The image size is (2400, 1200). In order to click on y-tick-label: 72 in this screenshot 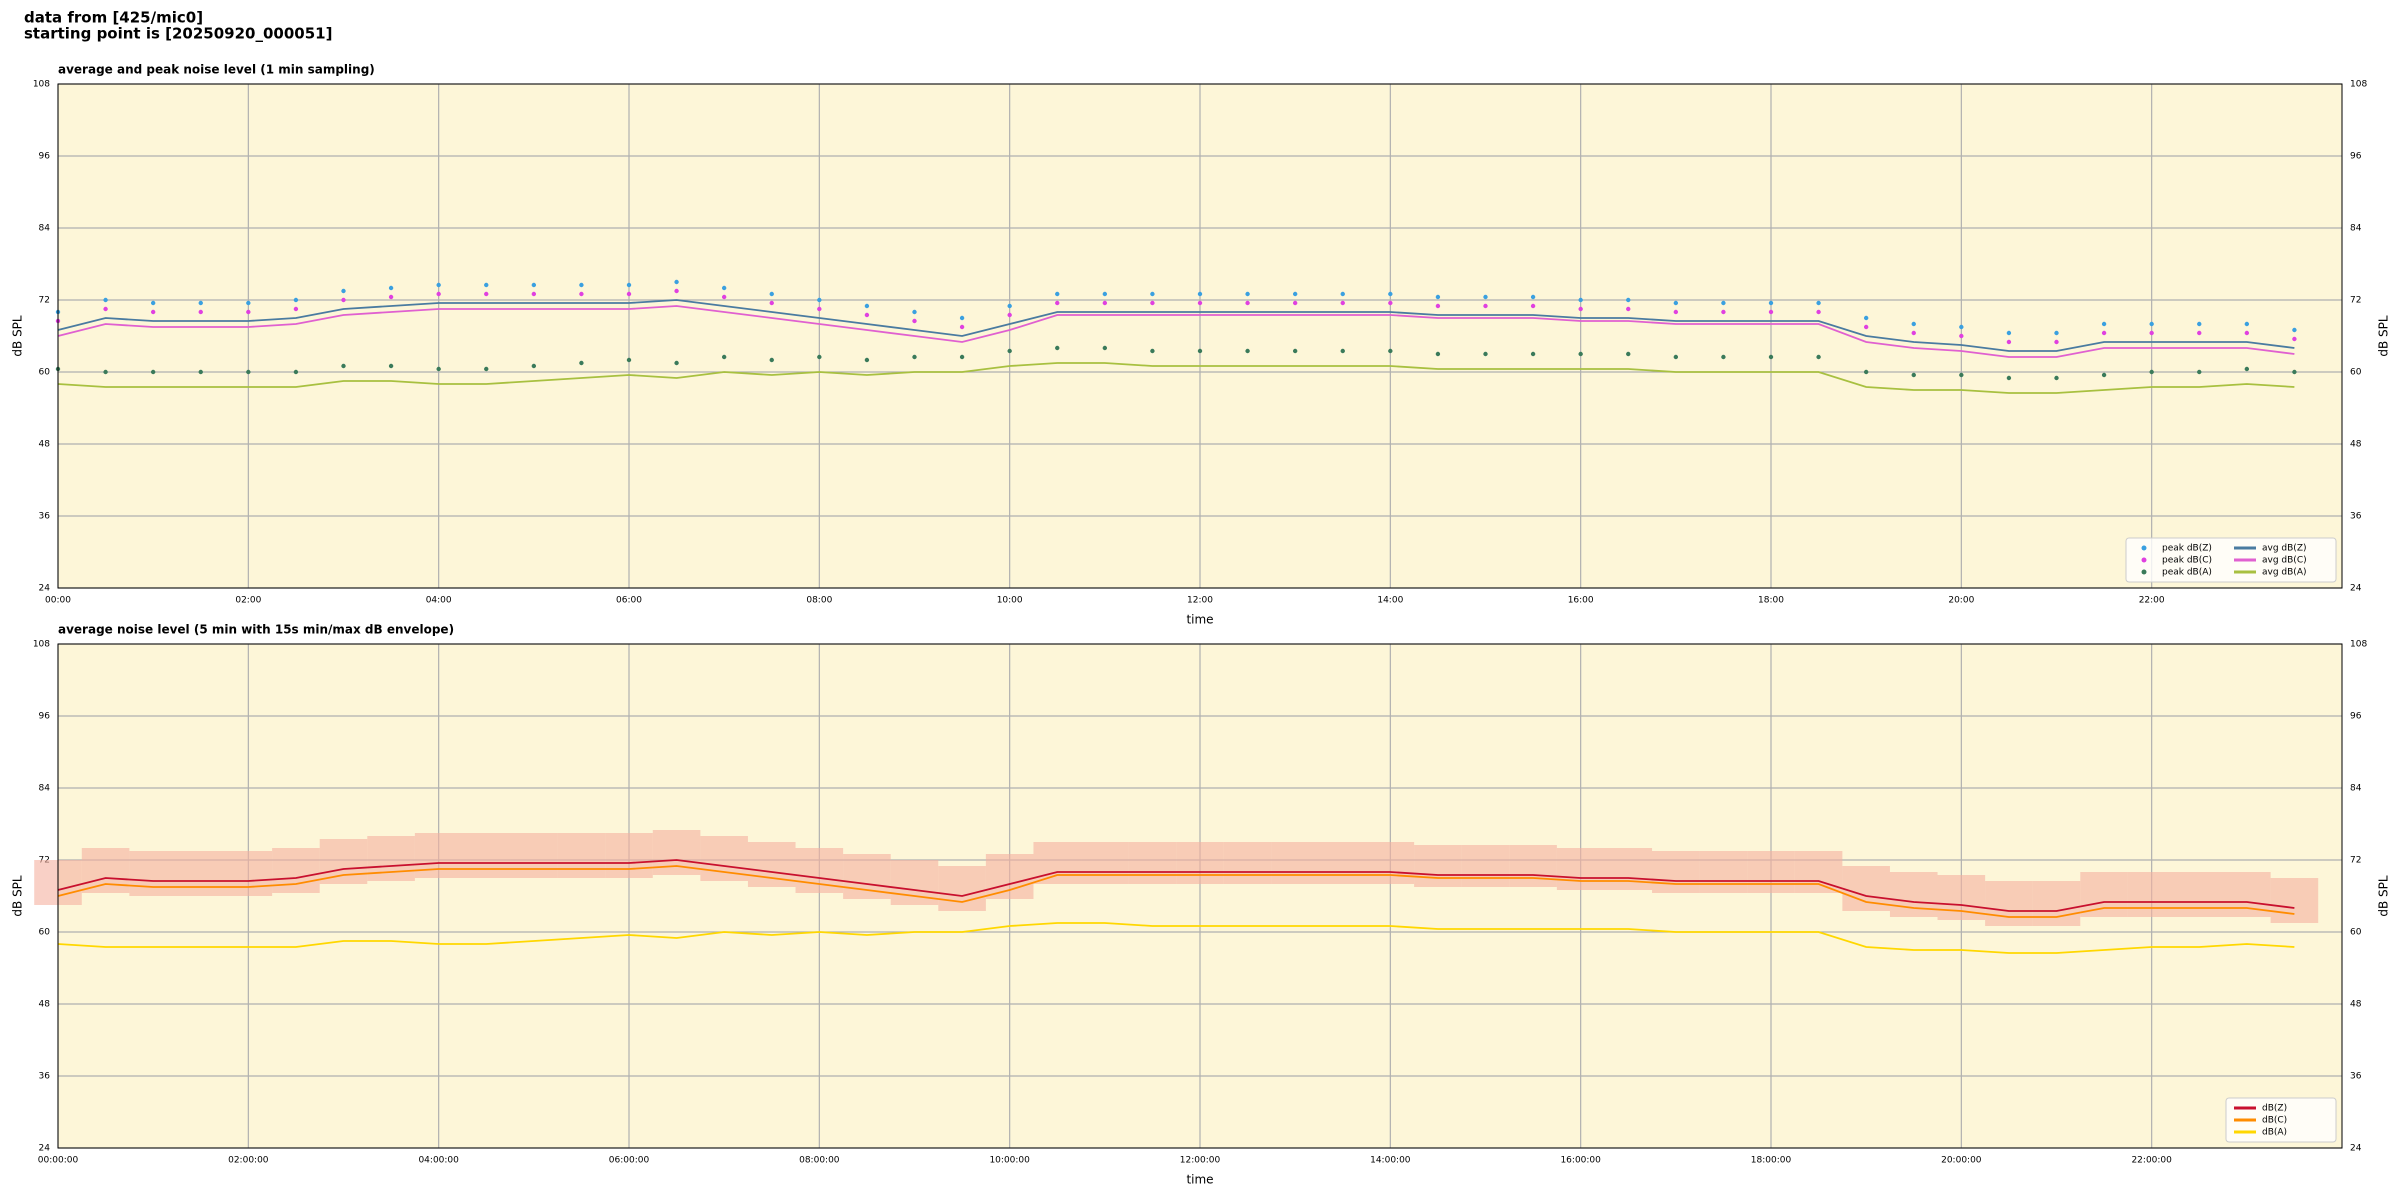, I will do `click(44, 301)`.